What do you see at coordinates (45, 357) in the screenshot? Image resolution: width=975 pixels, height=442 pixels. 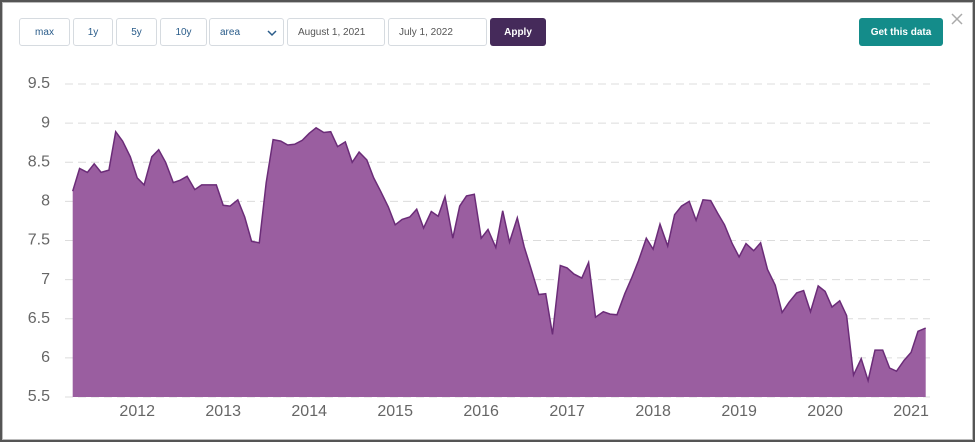 I see `y-tick-label: 6` at bounding box center [45, 357].